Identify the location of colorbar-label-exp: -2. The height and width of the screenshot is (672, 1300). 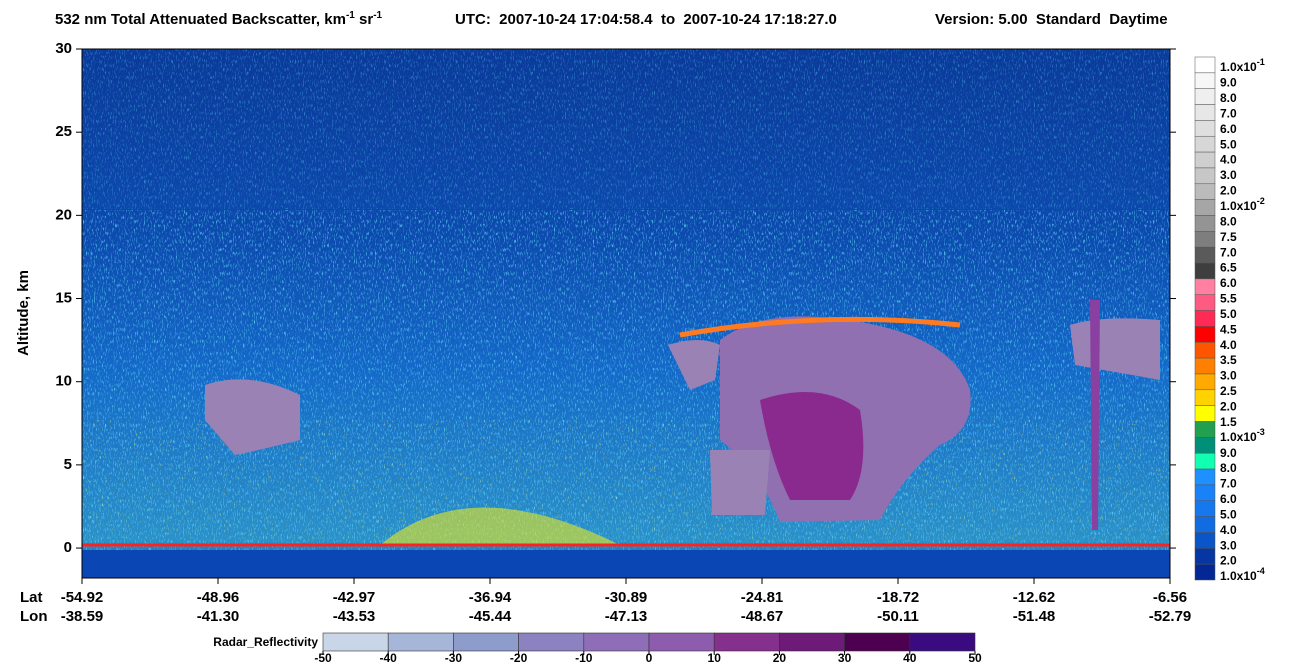
(1261, 201).